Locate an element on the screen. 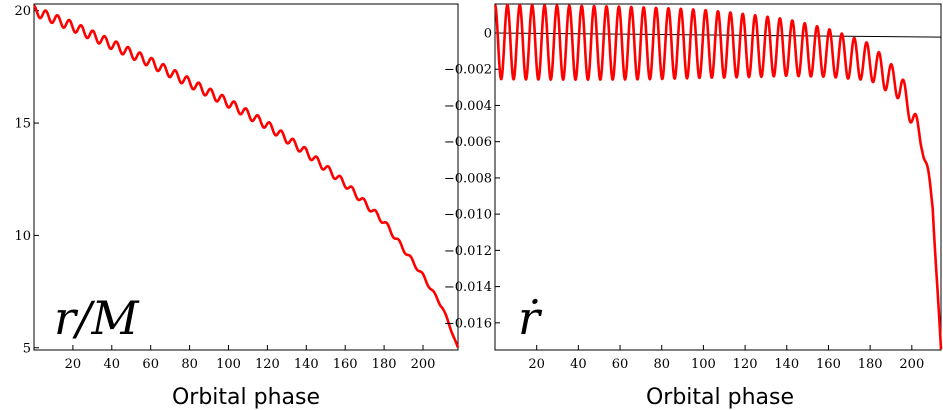  y-tick-label: −0.002 is located at coordinates (468, 70).